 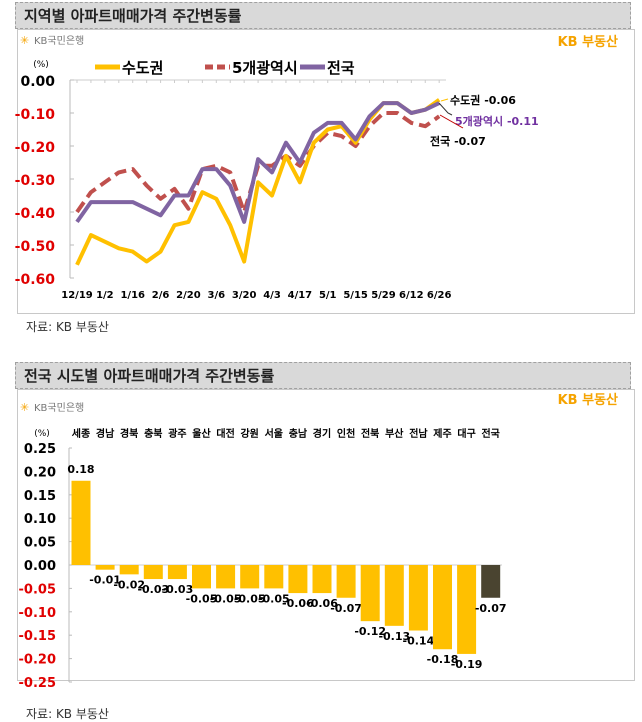 What do you see at coordinates (35, 214) in the screenshot?
I see `y-tick-label: -0.40` at bounding box center [35, 214].